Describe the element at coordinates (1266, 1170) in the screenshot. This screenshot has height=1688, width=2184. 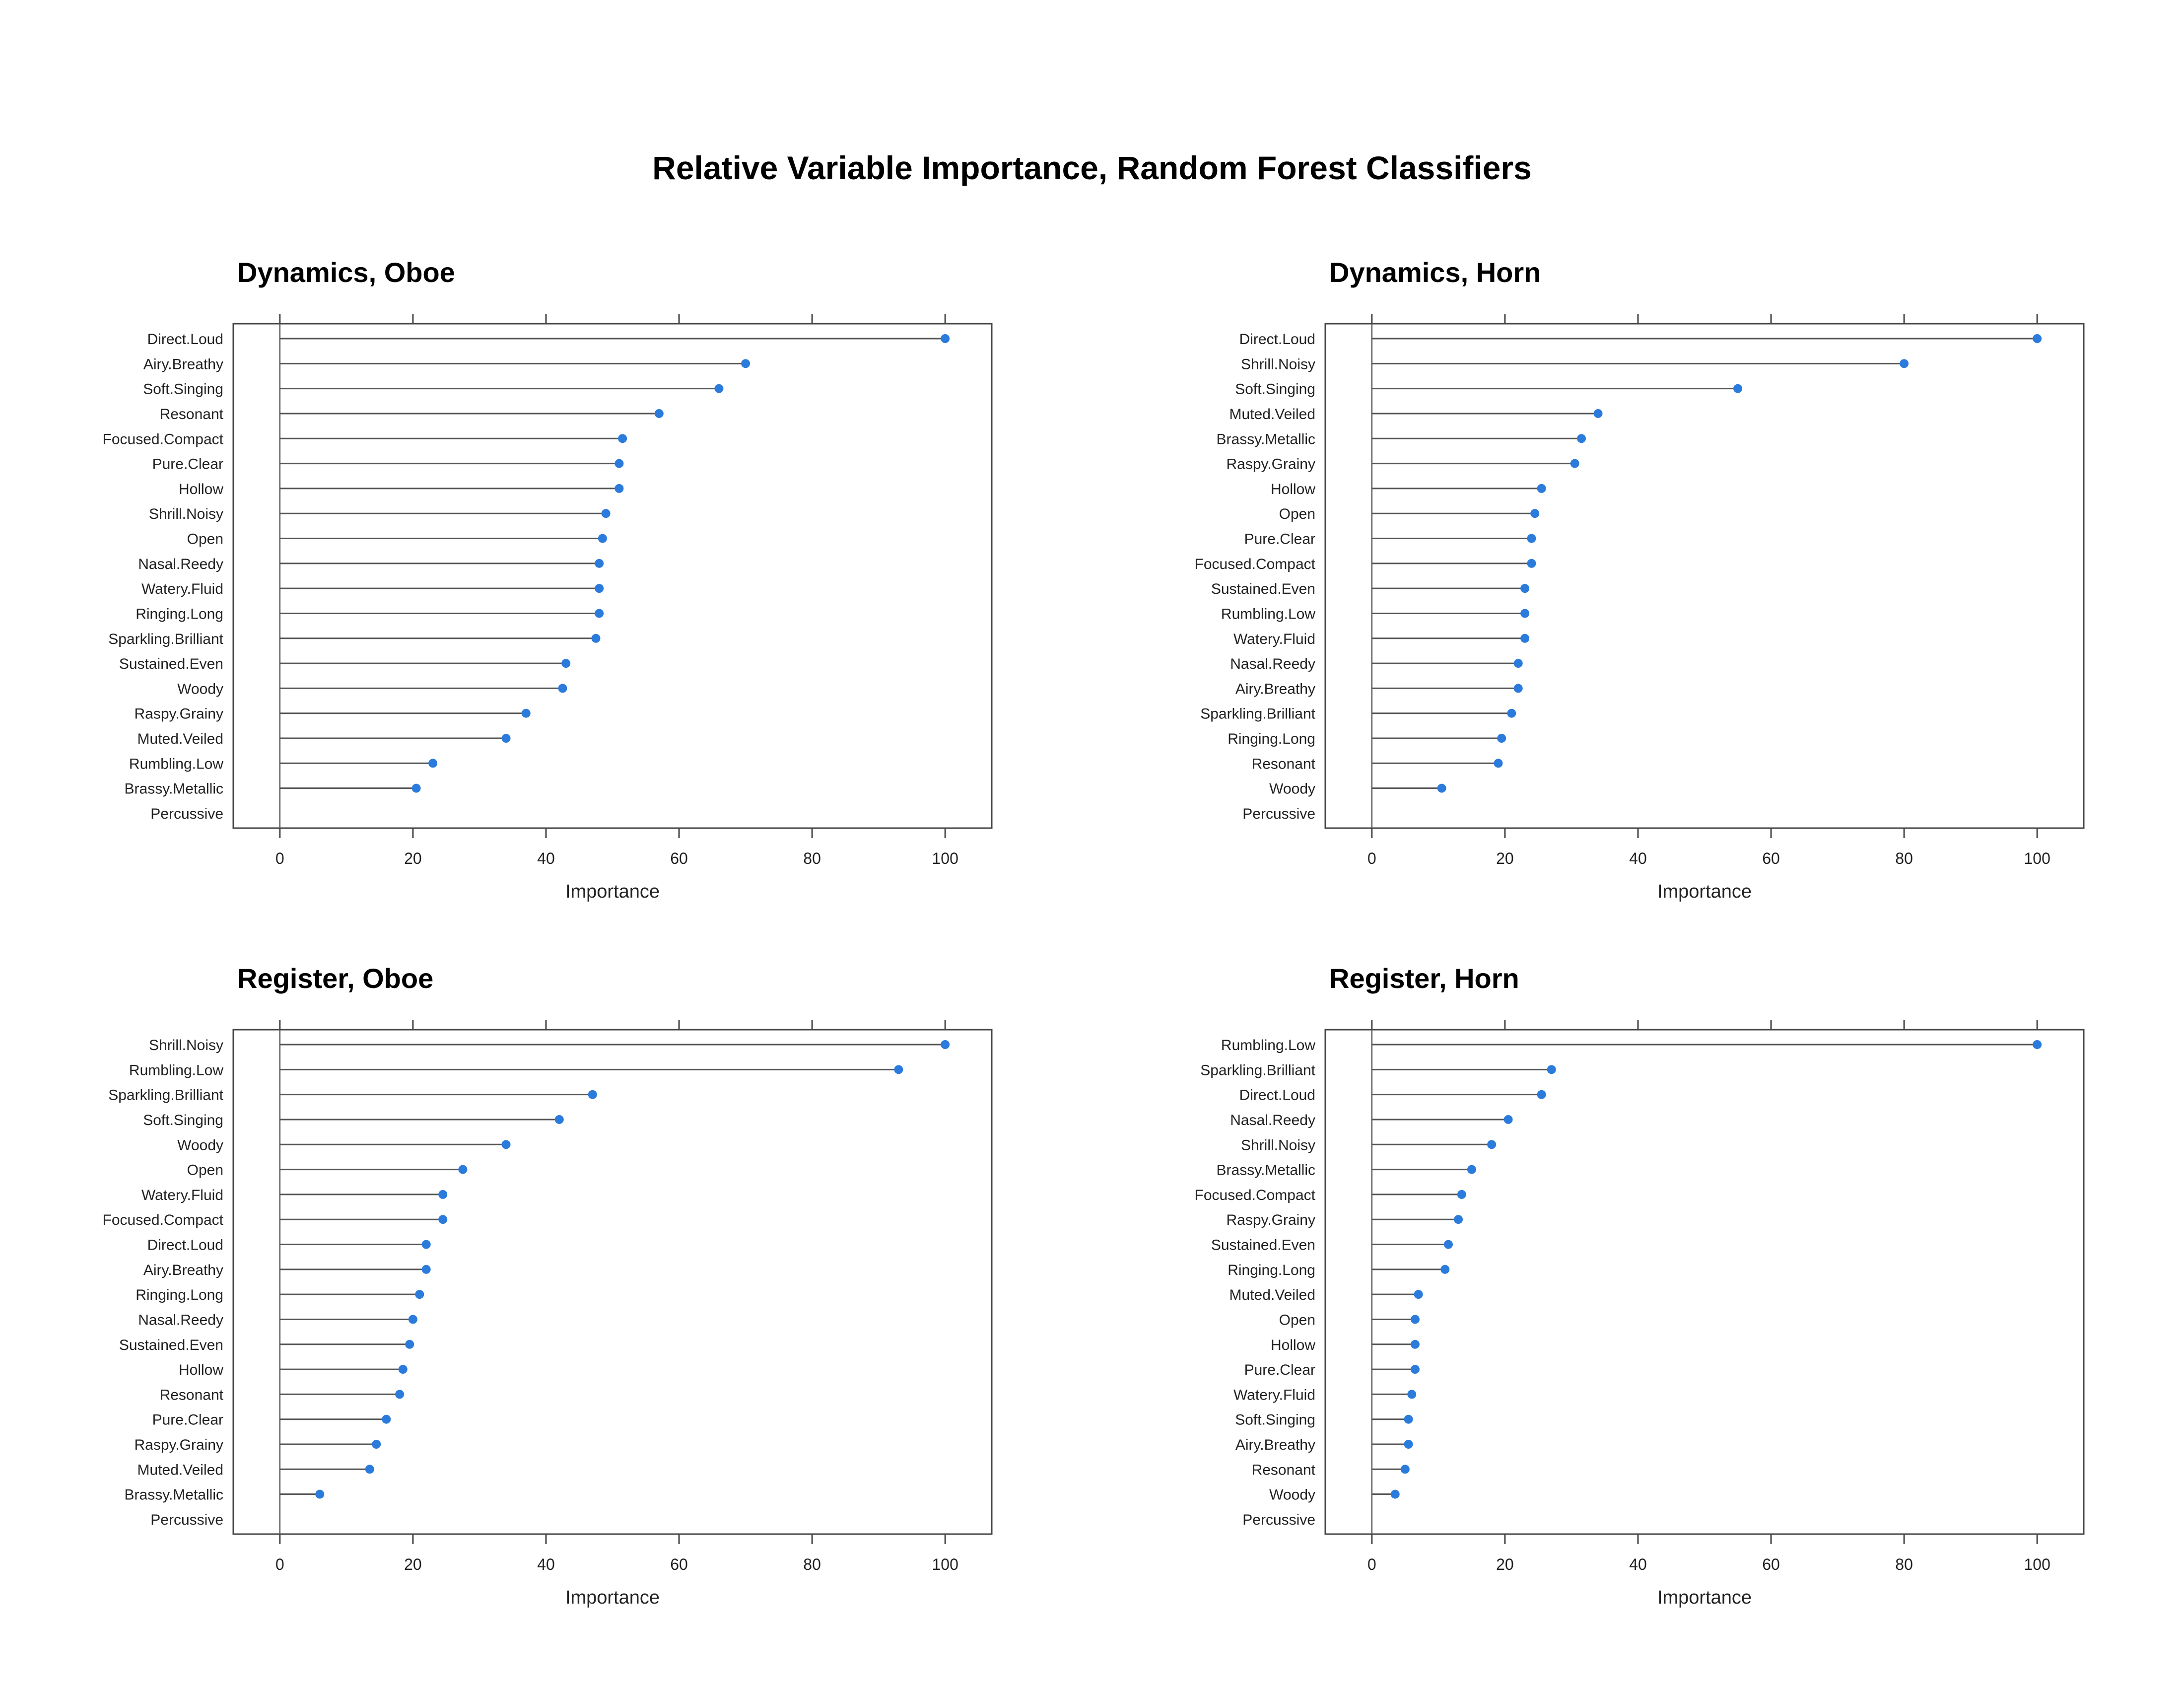
I see `category-label: Brassy.Metallic` at that location.